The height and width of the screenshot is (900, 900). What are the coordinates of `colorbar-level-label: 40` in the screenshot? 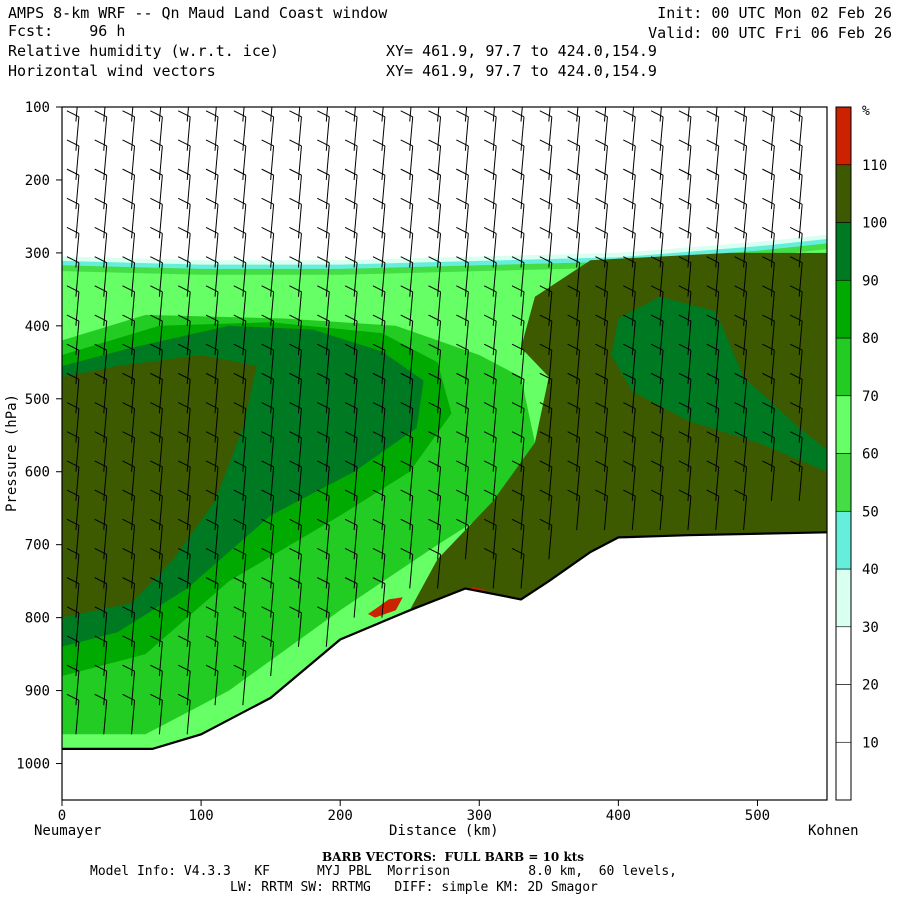 It's located at (870, 570).